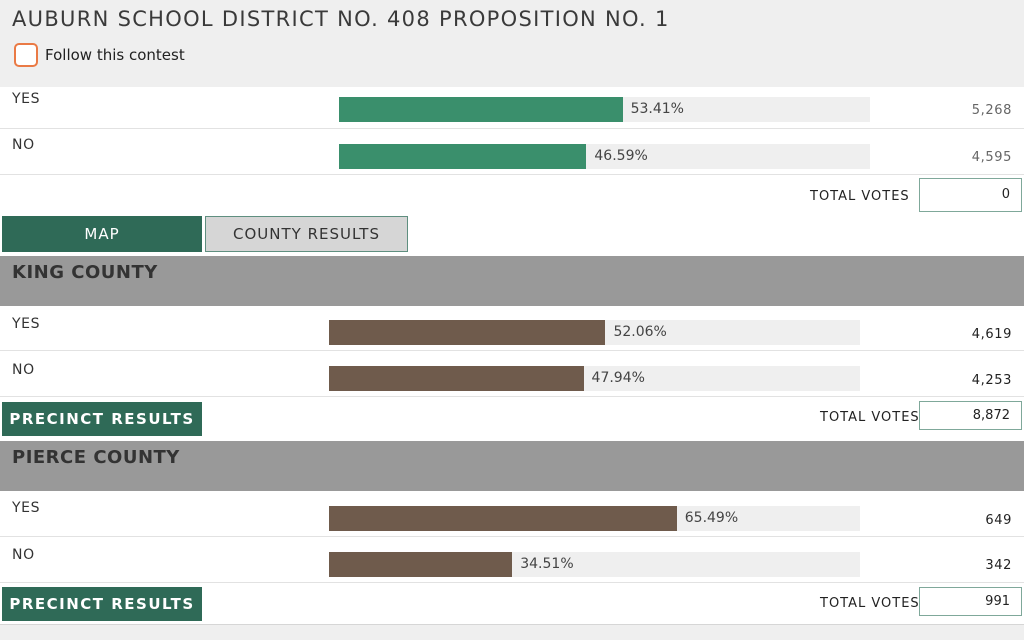  What do you see at coordinates (991, 380) in the screenshot?
I see `vote-count: 4,253` at bounding box center [991, 380].